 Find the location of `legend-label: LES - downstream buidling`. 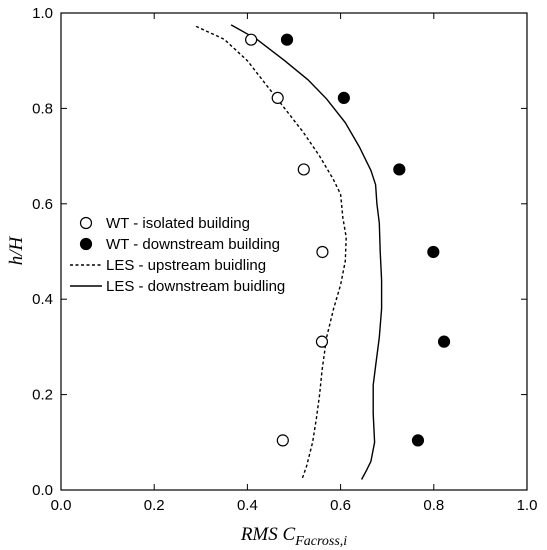

legend-label: LES - downstream buidling is located at coordinates (195, 286).